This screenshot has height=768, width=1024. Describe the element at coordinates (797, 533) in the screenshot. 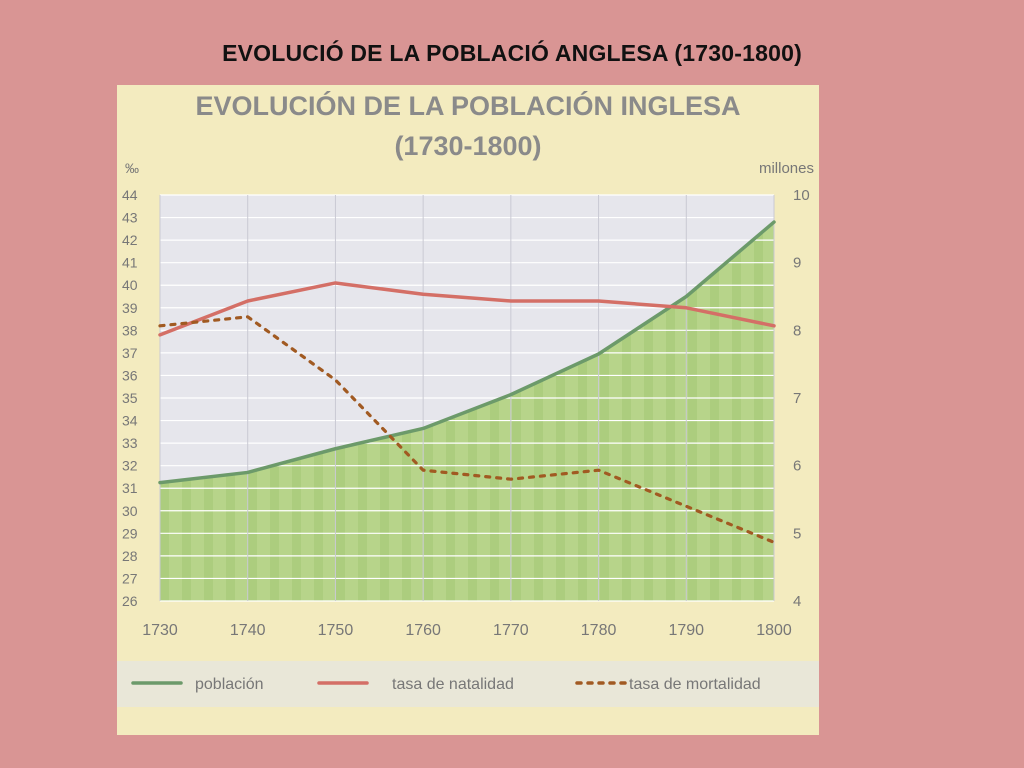

I see `y-right-tick-label: 5` at that location.